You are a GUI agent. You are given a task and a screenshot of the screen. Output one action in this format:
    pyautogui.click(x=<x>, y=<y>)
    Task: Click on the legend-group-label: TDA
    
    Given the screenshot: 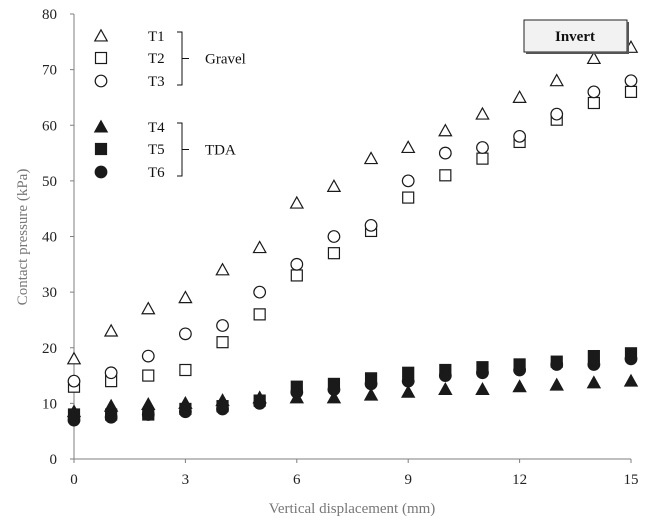 What is the action you would take?
    pyautogui.click(x=220, y=151)
    